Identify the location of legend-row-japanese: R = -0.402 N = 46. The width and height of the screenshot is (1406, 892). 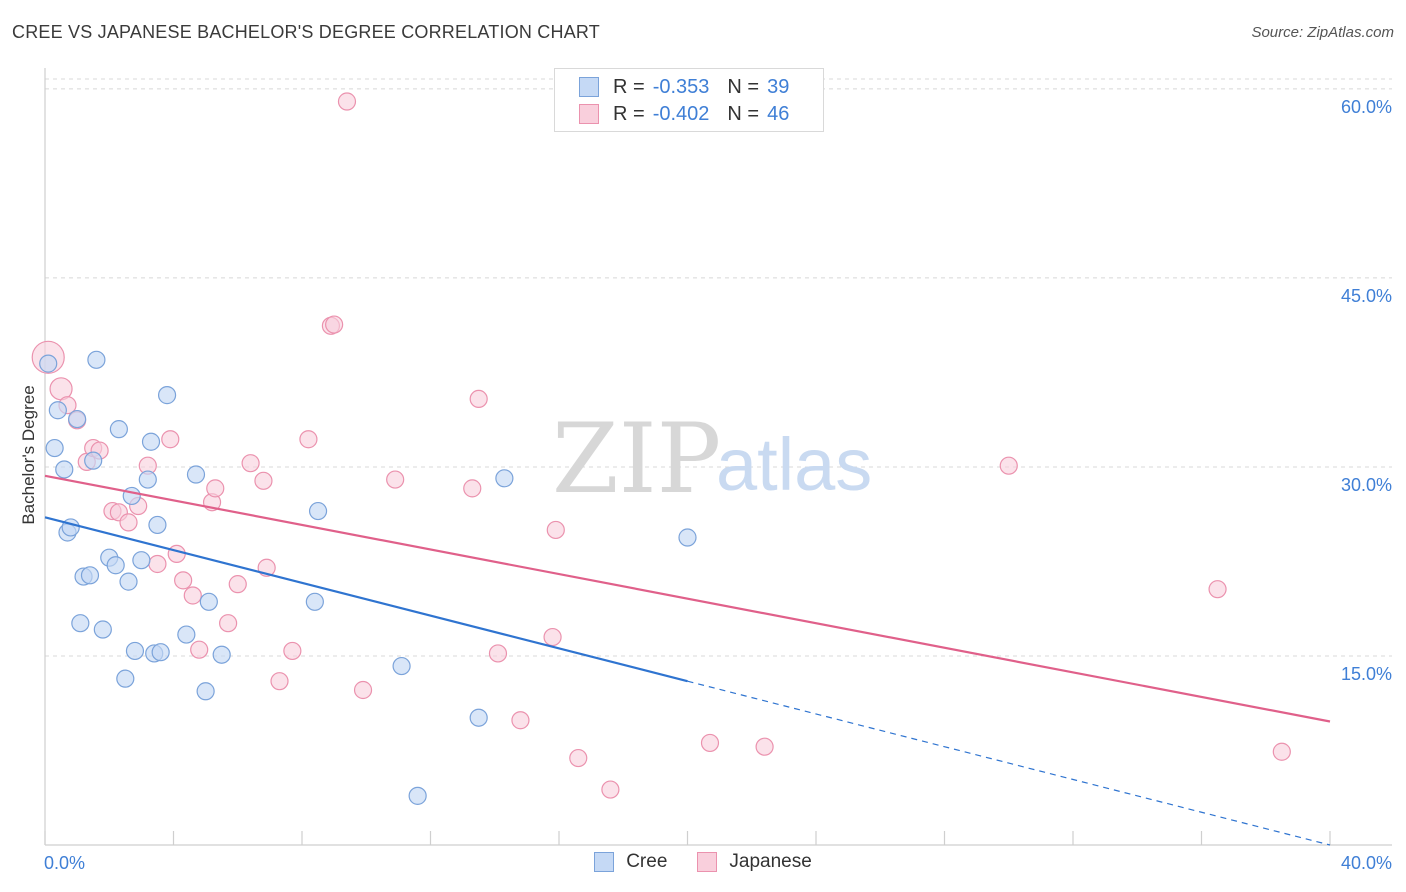
(684, 114).